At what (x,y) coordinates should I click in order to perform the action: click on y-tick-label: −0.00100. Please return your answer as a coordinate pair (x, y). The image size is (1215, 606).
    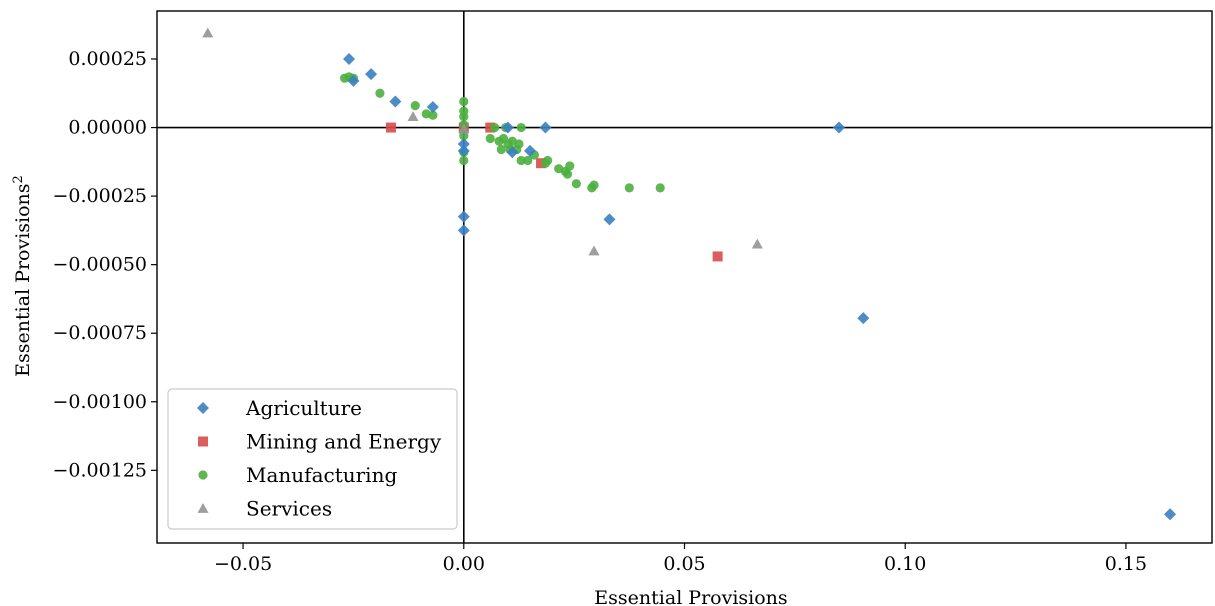
    Looking at the image, I should click on (100, 402).